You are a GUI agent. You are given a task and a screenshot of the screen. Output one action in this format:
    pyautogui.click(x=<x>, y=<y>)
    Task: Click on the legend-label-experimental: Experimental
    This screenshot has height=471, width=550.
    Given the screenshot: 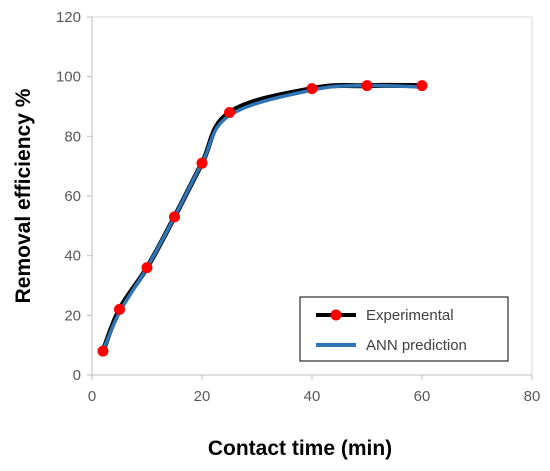 What is the action you would take?
    pyautogui.click(x=410, y=315)
    